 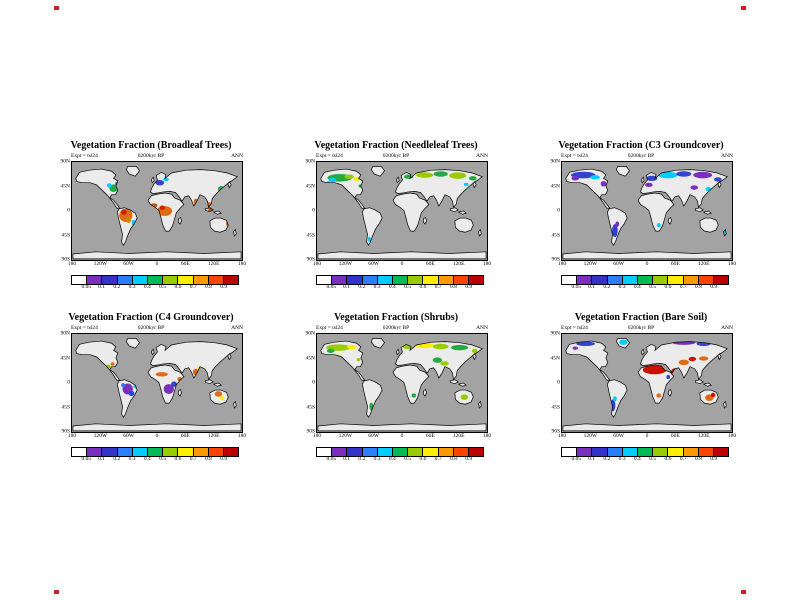 What do you see at coordinates (178, 459) in the screenshot?
I see `colorbar-tick-label: 0.6` at bounding box center [178, 459].